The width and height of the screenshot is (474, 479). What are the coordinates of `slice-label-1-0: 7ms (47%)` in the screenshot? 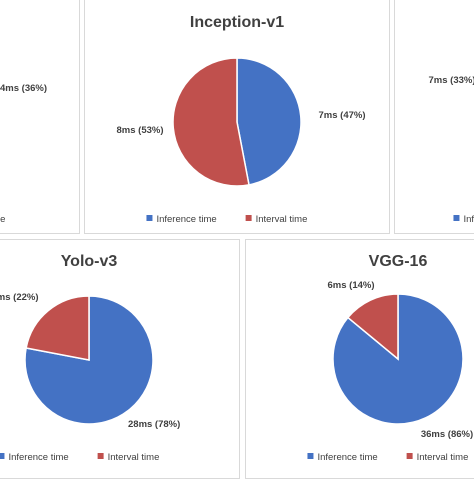 It's located at (342, 115).